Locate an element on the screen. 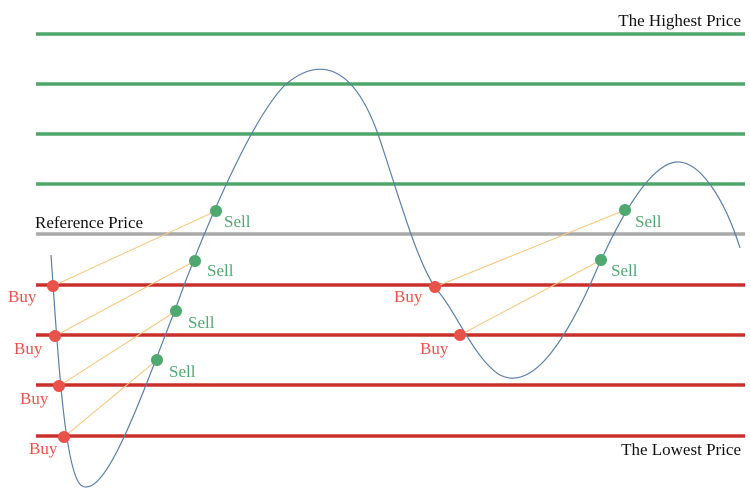 The width and height of the screenshot is (750, 494). highest-price-label: The Highest Price is located at coordinates (679, 20).